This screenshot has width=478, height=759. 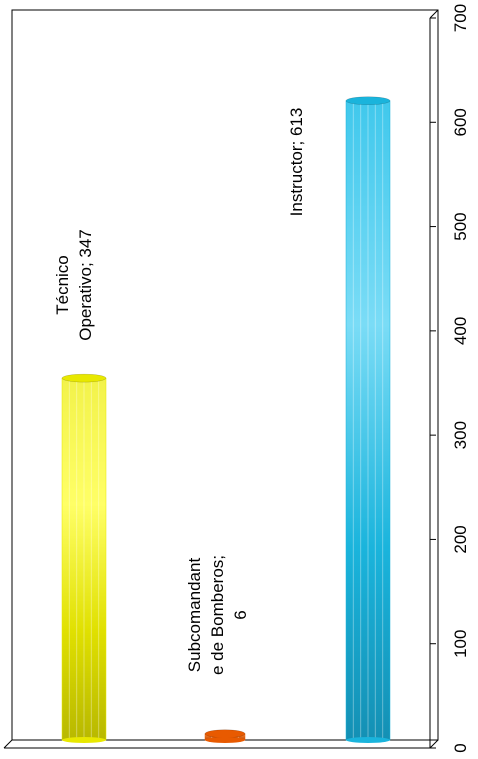 What do you see at coordinates (434, 744) in the screenshot?
I see `plot-floor-corner` at bounding box center [434, 744].